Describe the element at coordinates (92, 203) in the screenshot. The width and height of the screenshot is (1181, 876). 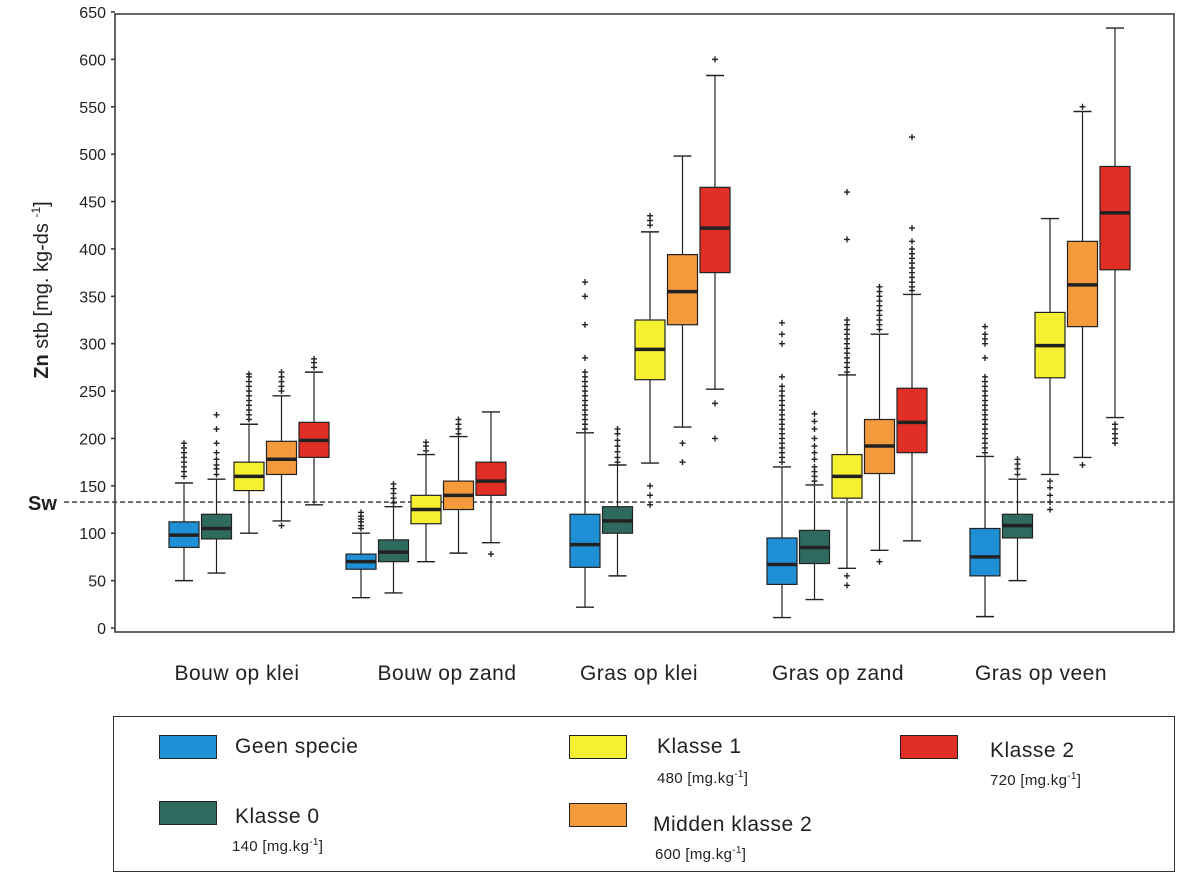
I see `y-tick-label: 450` at that location.